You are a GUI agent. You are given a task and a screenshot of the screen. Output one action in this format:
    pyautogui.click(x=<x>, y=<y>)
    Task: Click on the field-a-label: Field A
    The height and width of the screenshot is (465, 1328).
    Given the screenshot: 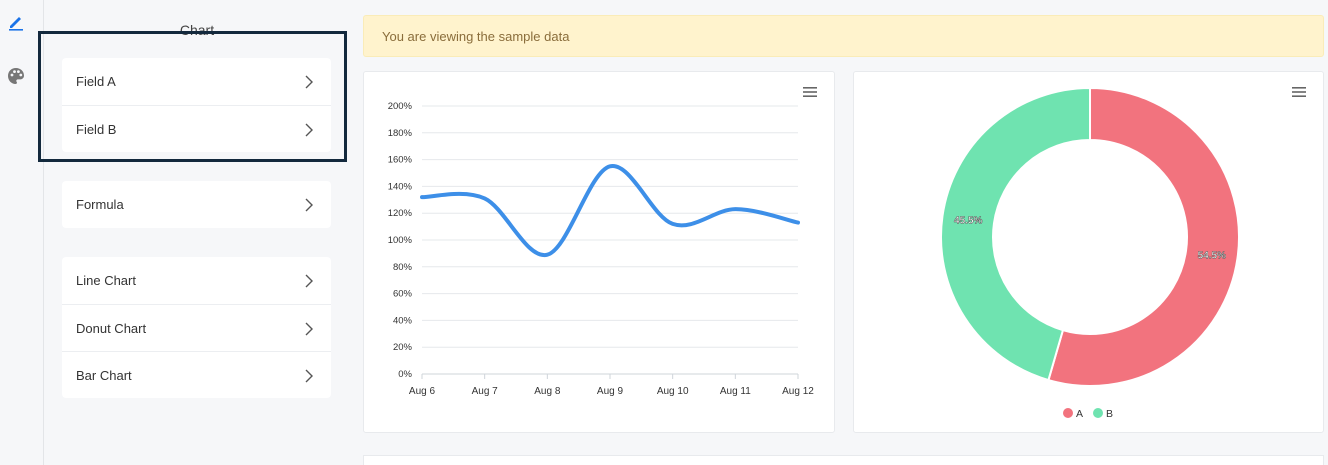 What is the action you would take?
    pyautogui.click(x=96, y=81)
    